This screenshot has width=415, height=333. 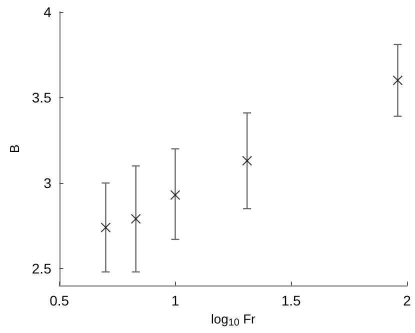 What do you see at coordinates (60, 300) in the screenshot?
I see `x-tick-label: 0.5` at bounding box center [60, 300].